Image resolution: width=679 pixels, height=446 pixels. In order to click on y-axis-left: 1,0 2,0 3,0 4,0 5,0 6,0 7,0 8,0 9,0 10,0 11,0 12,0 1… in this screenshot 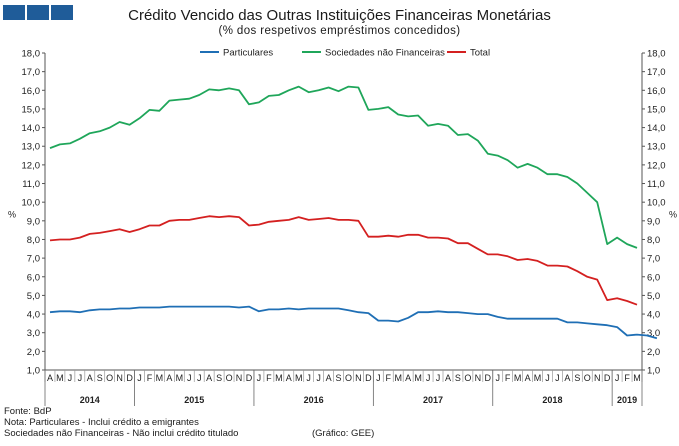, I will do `click(26, 213)`.